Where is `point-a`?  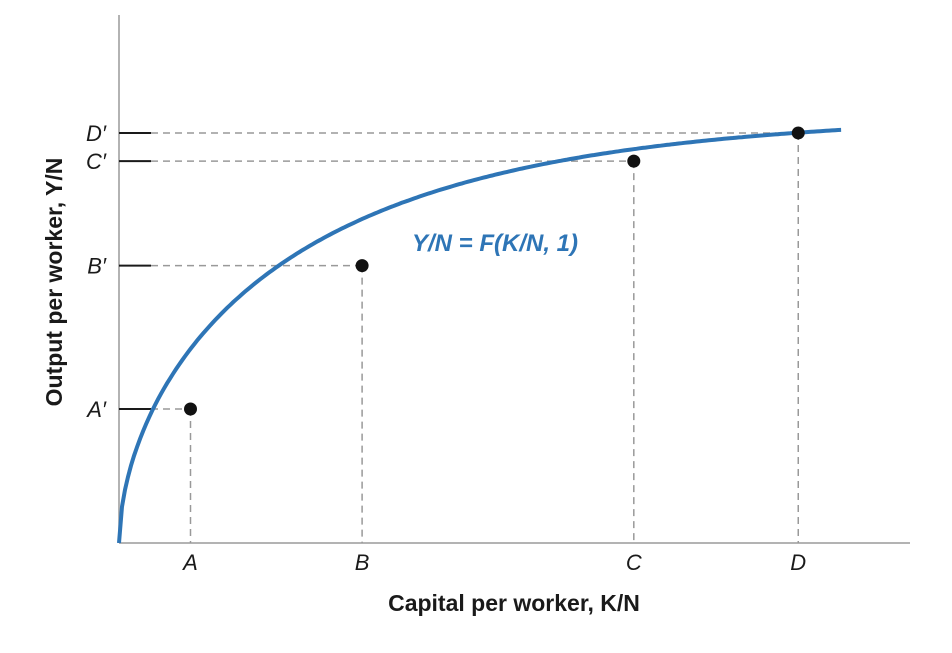
point-a is located at coordinates (190, 409).